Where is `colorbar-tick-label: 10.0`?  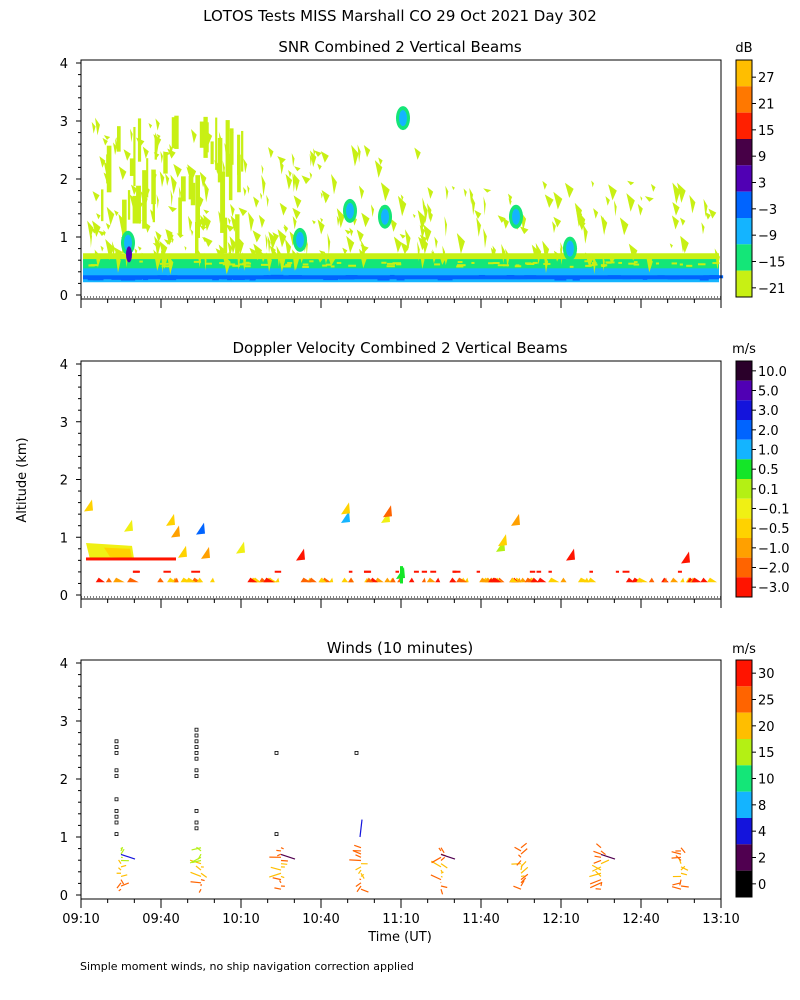
colorbar-tick-label: 10.0 is located at coordinates (772, 372).